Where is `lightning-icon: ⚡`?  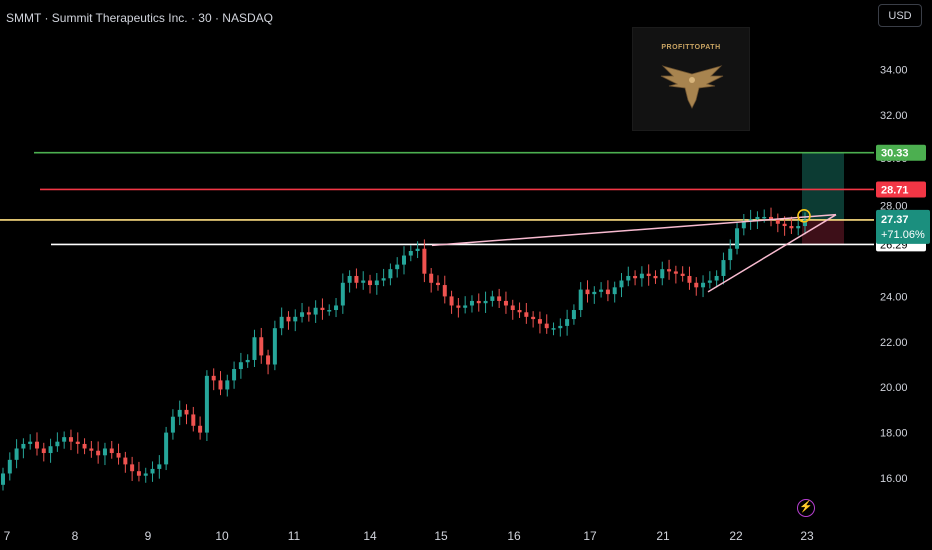 lightning-icon: ⚡ is located at coordinates (806, 508).